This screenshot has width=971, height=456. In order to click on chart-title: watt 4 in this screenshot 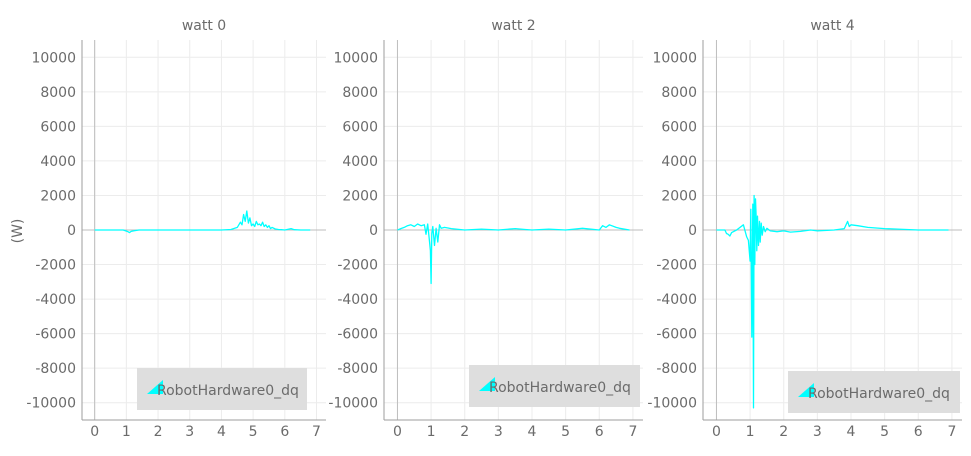, I will do `click(832, 26)`.